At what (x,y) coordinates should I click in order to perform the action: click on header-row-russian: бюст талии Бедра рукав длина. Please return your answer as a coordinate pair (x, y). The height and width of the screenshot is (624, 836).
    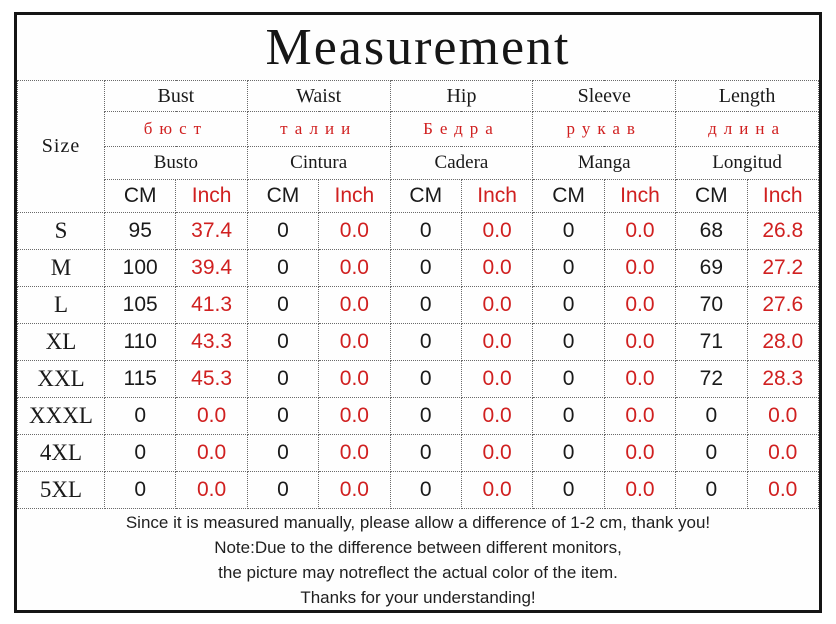
    Looking at the image, I should click on (418, 129).